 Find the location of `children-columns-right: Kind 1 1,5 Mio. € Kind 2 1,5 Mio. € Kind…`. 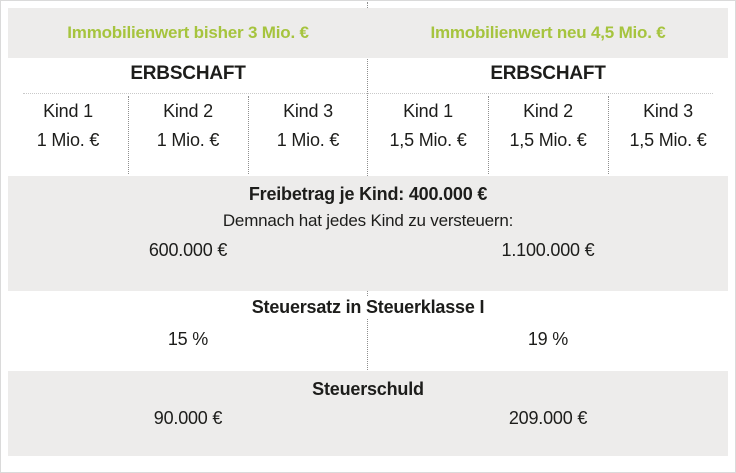

children-columns-right: Kind 1 1,5 Mio. € Kind 2 1,5 Mio. € Kind… is located at coordinates (548, 126).